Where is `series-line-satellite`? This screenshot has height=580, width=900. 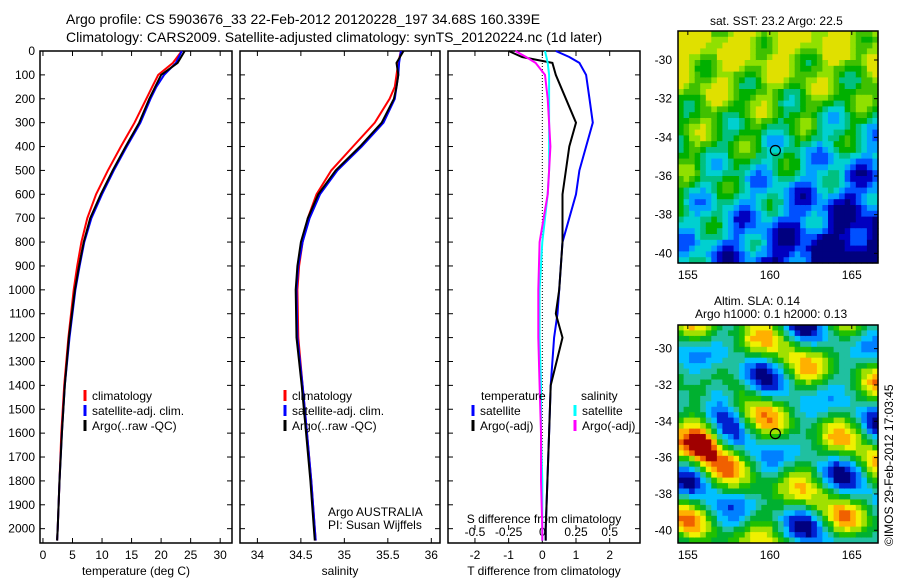 series-line-satellite is located at coordinates (569, 295).